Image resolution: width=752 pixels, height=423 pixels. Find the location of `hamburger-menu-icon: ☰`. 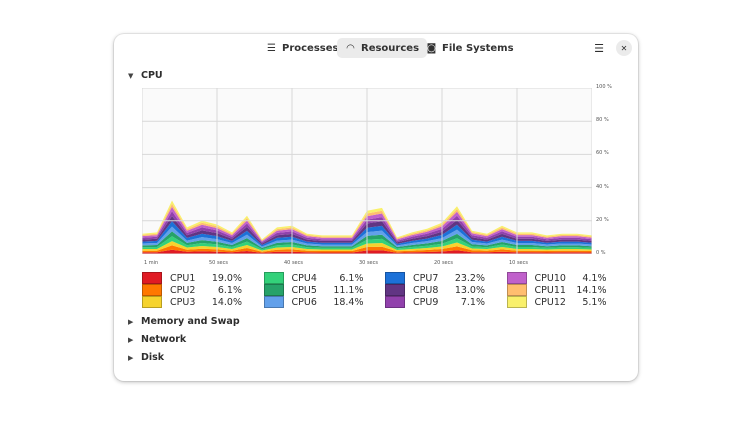

hamburger-menu-icon: ☰ is located at coordinates (599, 48).